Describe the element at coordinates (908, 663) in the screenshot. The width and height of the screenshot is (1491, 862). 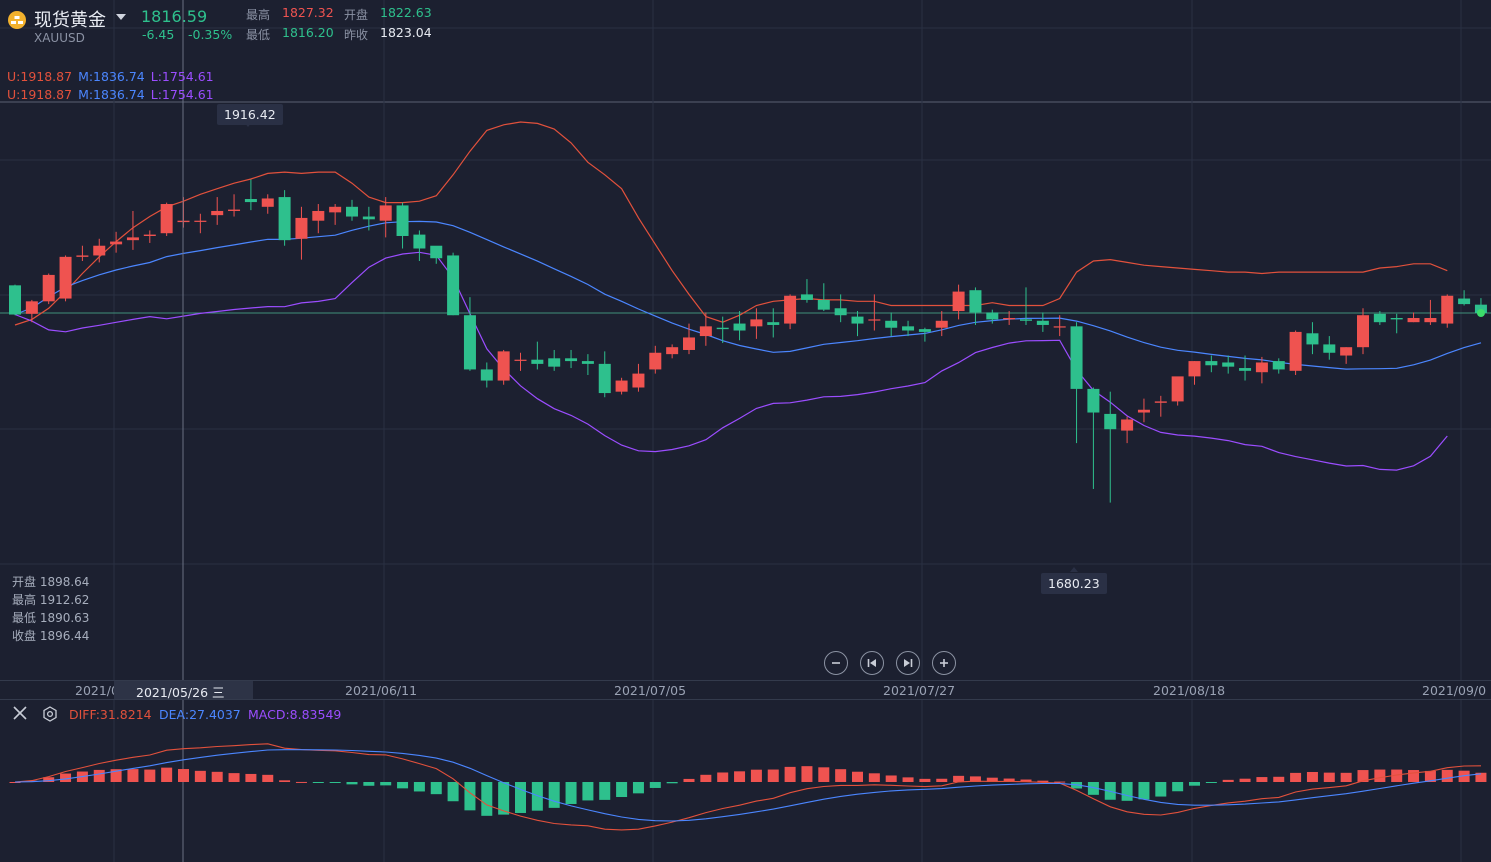
I see `scroll-end-icon` at that location.